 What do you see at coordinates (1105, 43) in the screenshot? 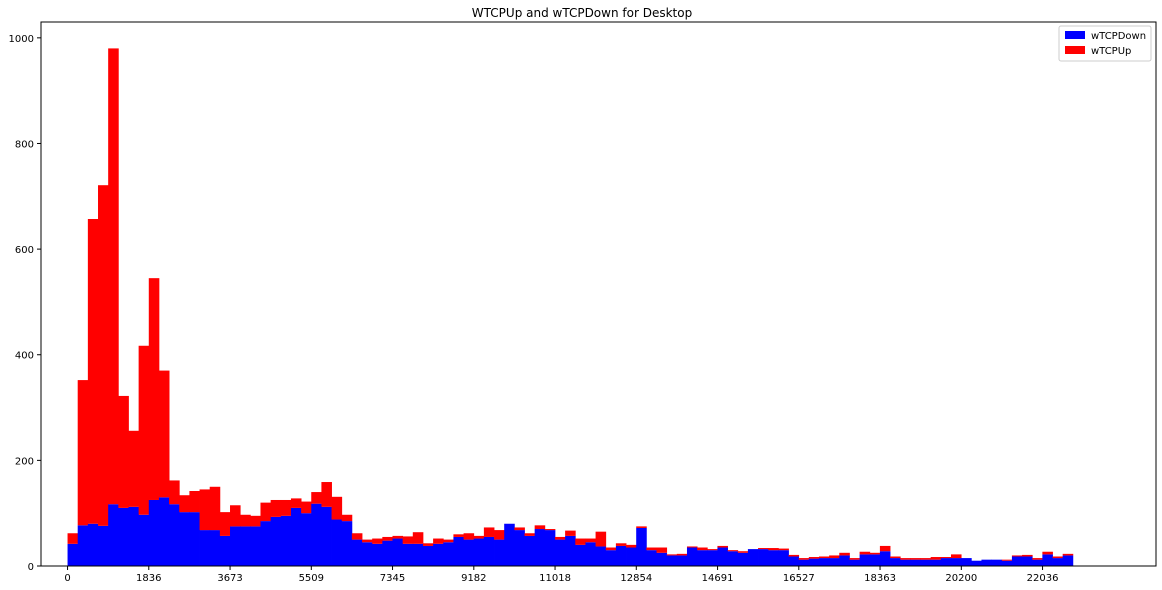
I see `legend: wTCPDown wTCPUp` at bounding box center [1105, 43].